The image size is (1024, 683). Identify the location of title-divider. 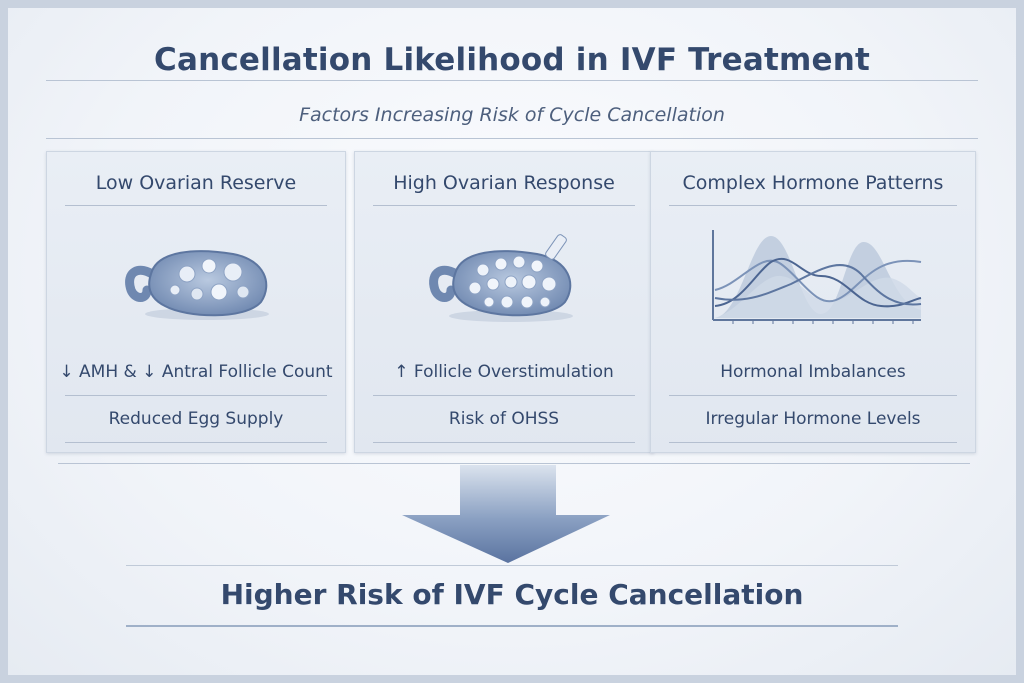
(512, 80).